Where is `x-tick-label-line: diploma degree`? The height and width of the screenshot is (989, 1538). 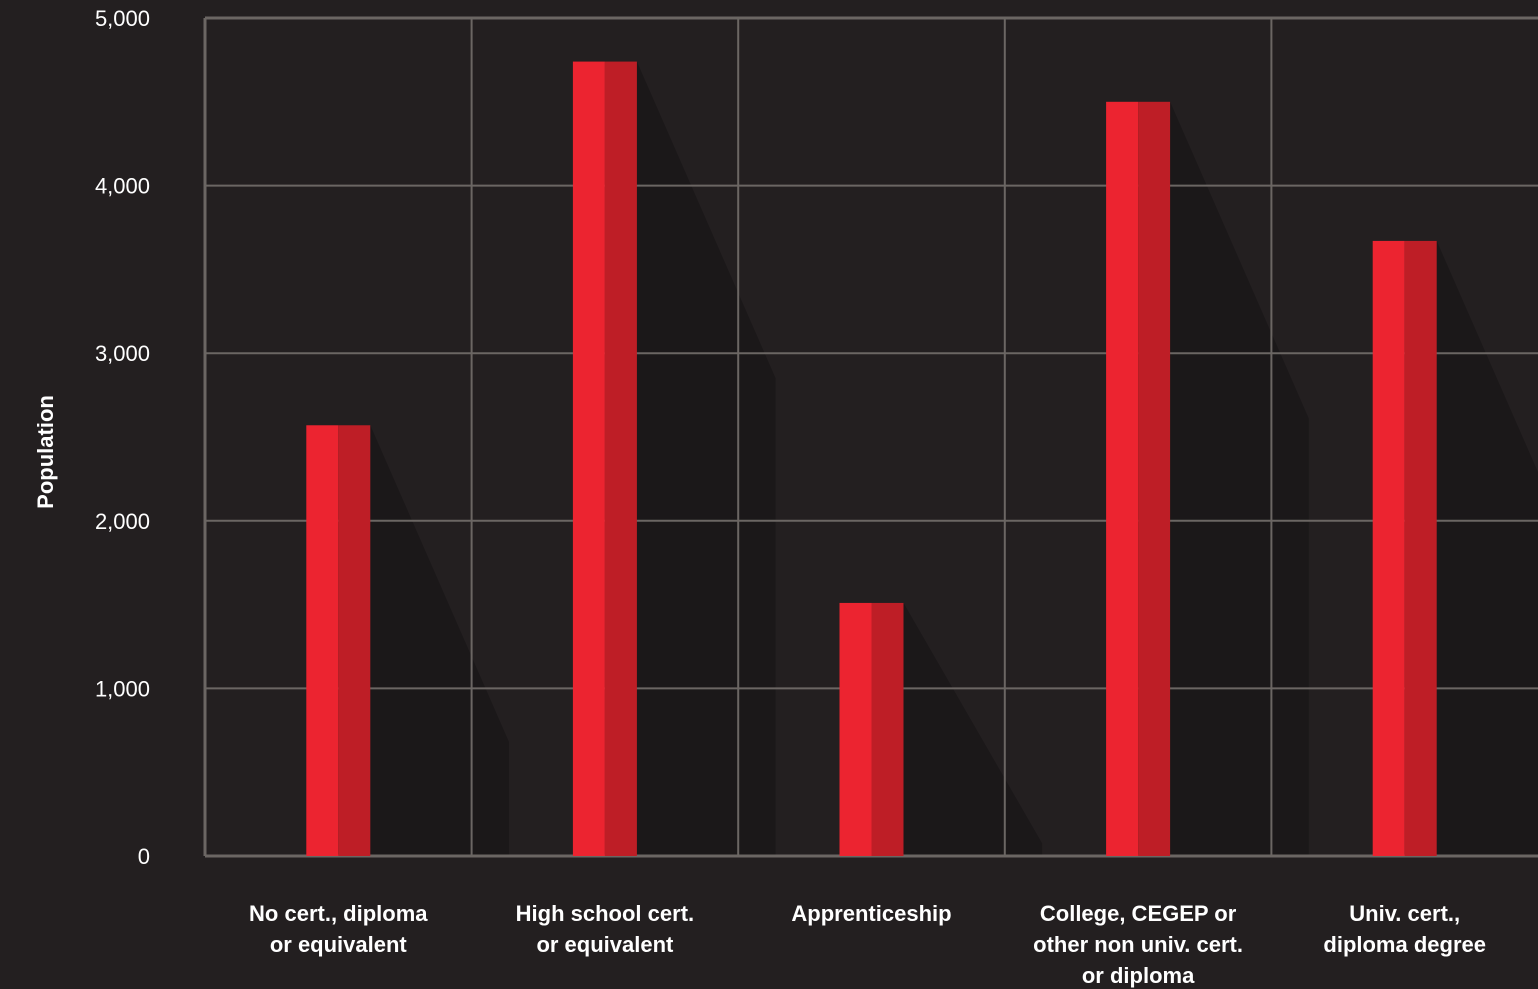
x-tick-label-line: diploma degree is located at coordinates (1404, 944).